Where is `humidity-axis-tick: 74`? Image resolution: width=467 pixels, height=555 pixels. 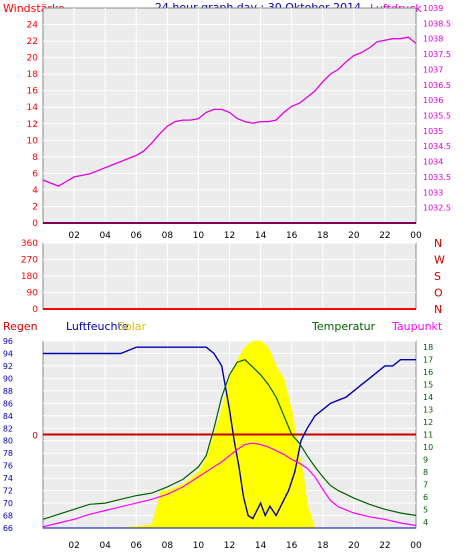
humidity-axis-tick: 74 is located at coordinates (8, 478).